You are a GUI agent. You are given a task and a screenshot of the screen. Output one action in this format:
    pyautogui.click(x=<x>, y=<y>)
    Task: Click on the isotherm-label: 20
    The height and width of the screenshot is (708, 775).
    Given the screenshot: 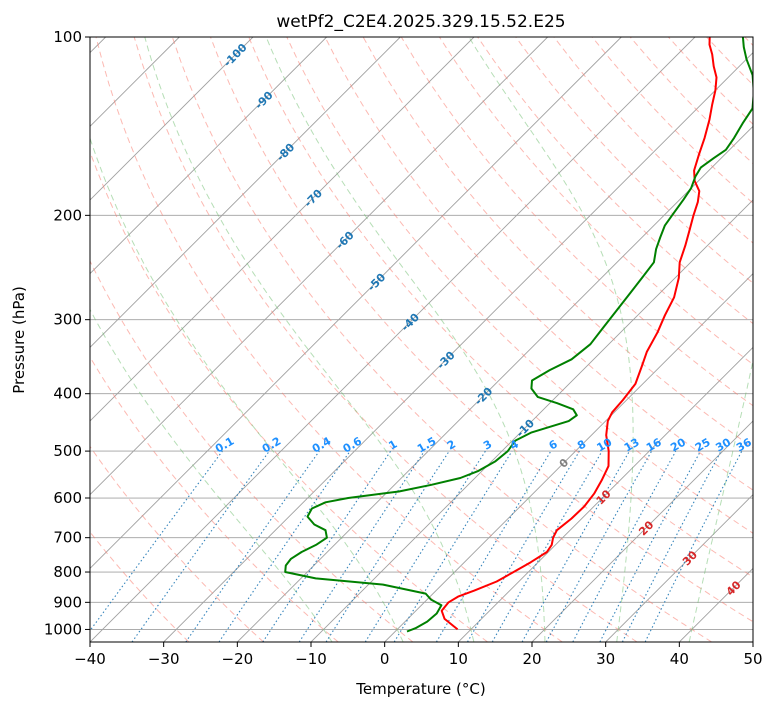 What is the action you would take?
    pyautogui.click(x=646, y=528)
    